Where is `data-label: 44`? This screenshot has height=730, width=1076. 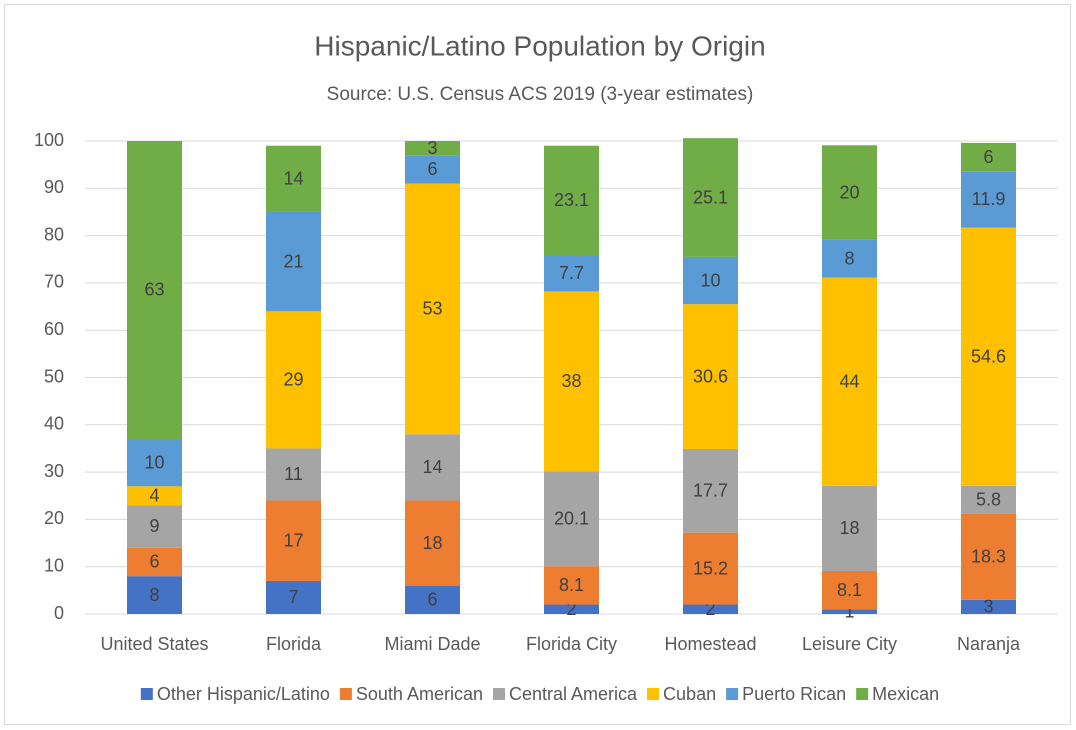 data-label: 44 is located at coordinates (849, 382).